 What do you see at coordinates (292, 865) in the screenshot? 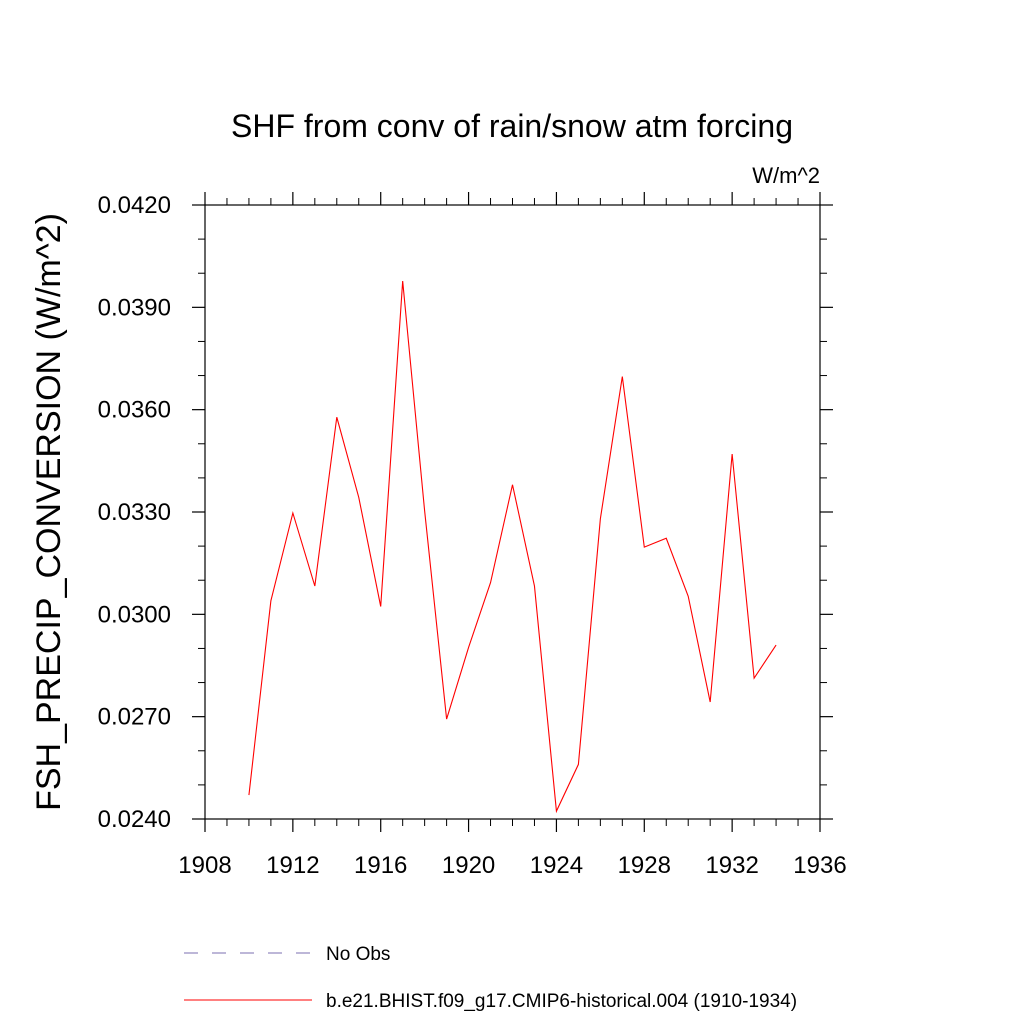
I see `x-tick-label: 1912` at bounding box center [292, 865].